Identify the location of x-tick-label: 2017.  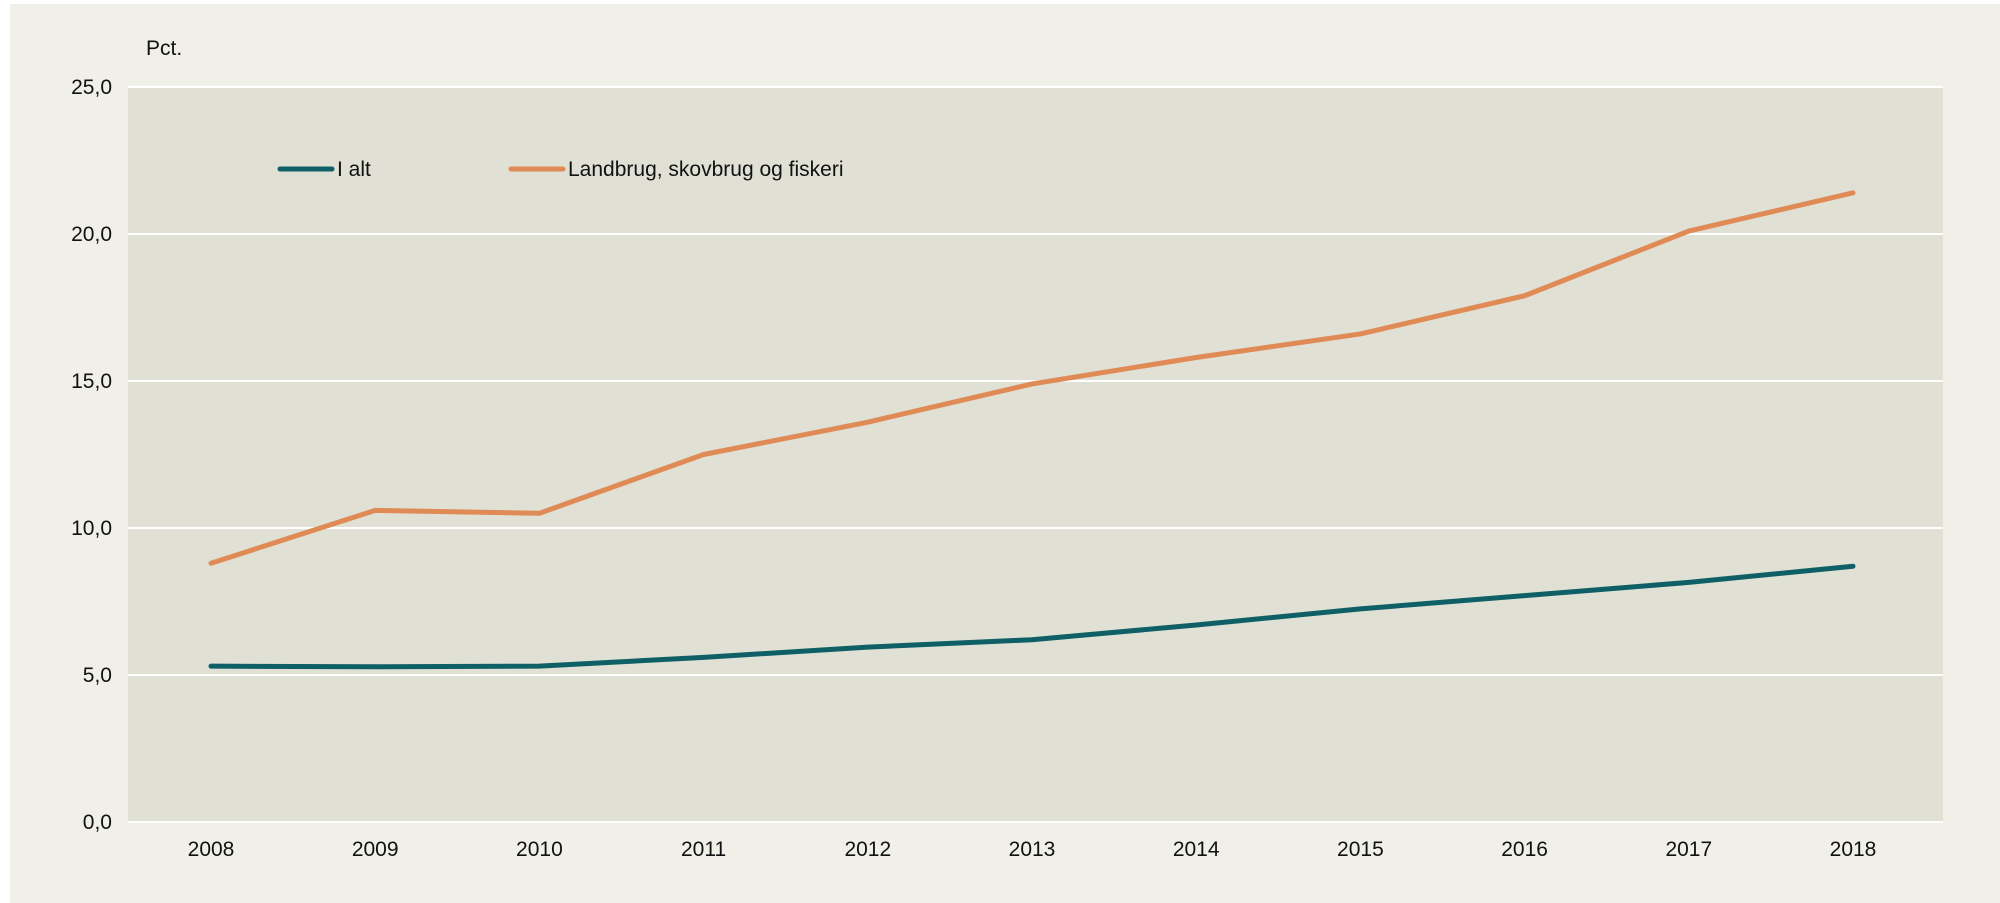
(1688, 849).